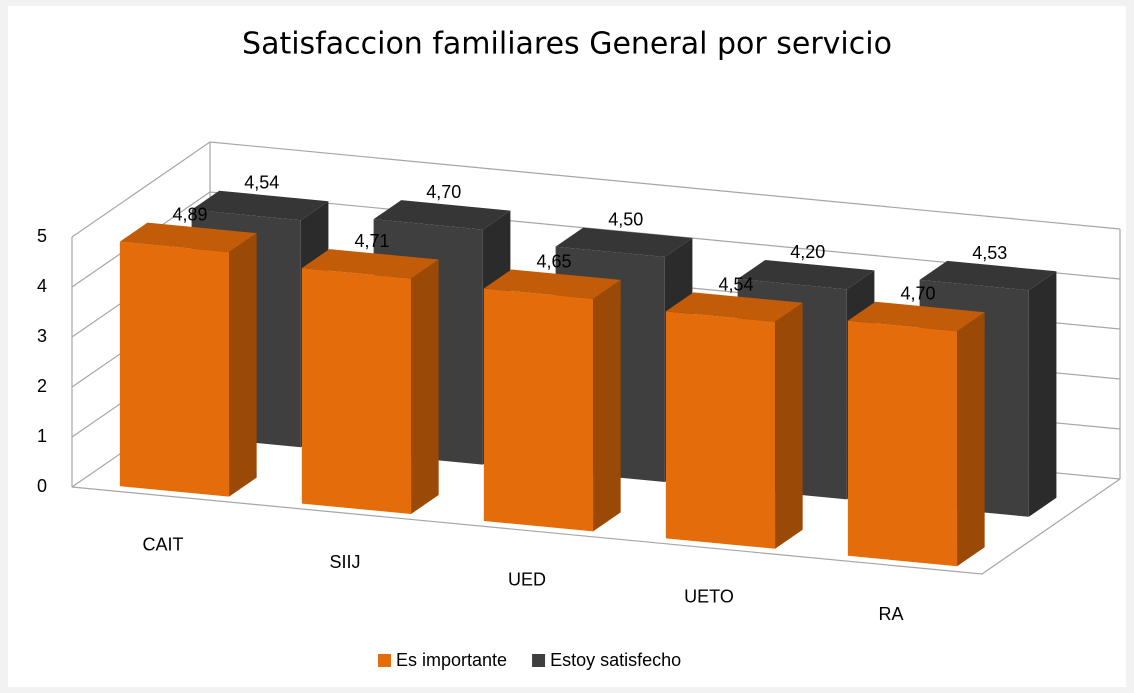 The image size is (1134, 693). Describe the element at coordinates (162, 544) in the screenshot. I see `x-tick-label: CAIT` at that location.